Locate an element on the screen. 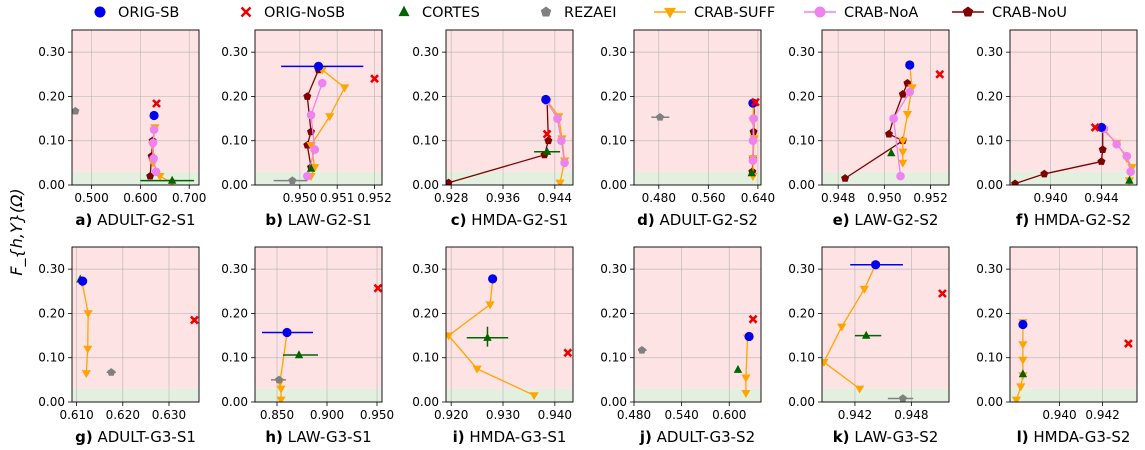 This screenshot has height=450, width=1145. panel-title: b) LAW-G2-S1 is located at coordinates (318, 220).